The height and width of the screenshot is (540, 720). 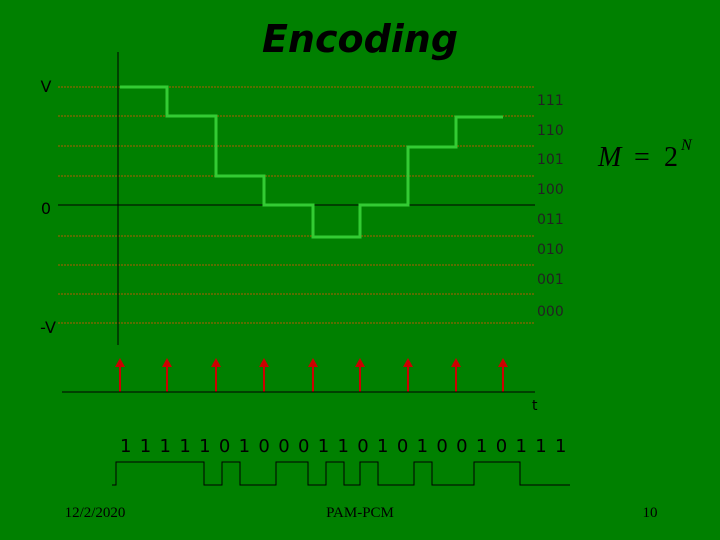 I want to click on formula: M = 2 N, so click(x=645, y=155).